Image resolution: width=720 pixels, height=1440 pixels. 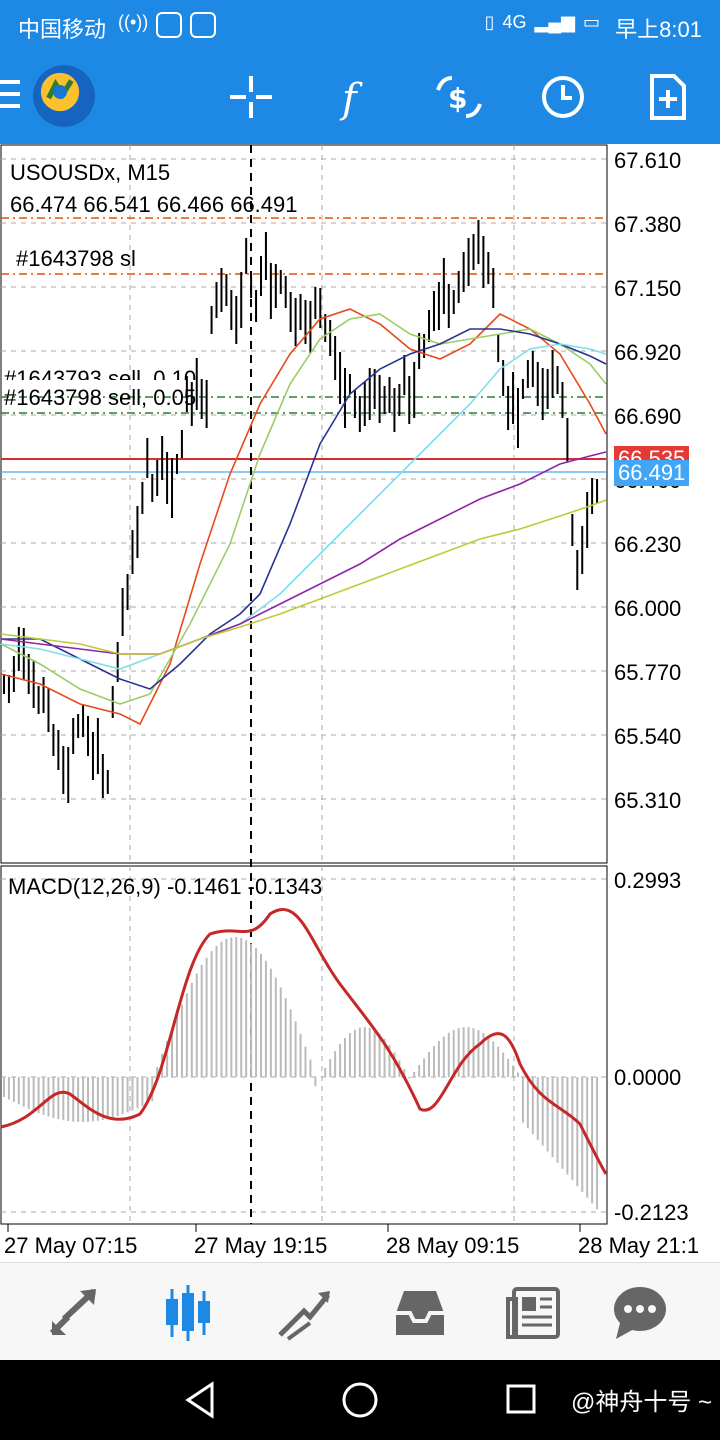 I want to click on trade-icon, so click(x=304, y=1313).